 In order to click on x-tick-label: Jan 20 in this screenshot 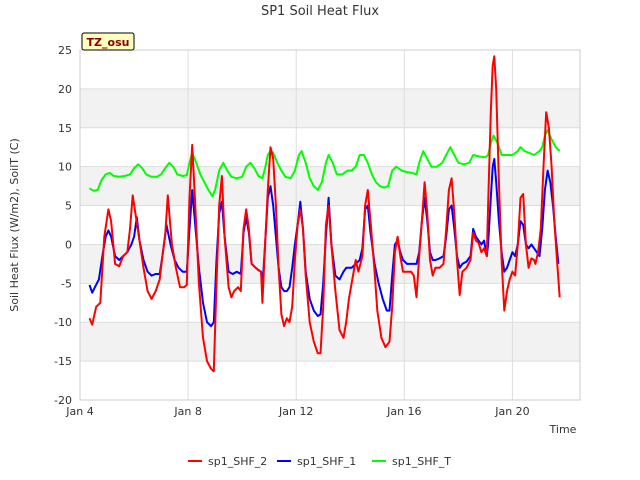, I will do `click(511, 411)`.